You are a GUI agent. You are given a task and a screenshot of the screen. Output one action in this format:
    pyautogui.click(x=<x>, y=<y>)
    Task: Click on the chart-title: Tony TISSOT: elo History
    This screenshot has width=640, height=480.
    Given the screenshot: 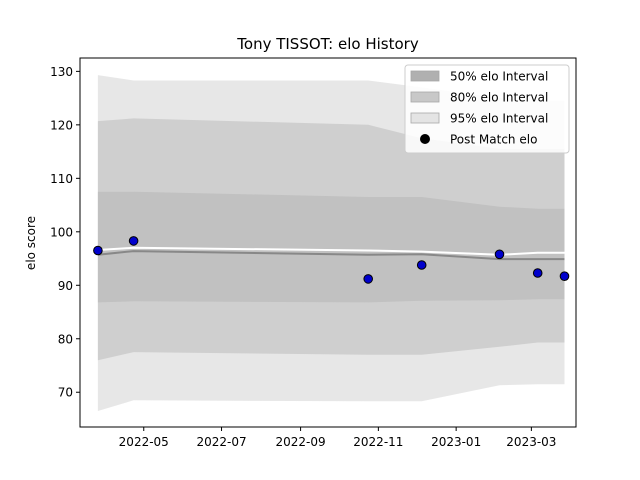 What is the action you would take?
    pyautogui.click(x=327, y=44)
    